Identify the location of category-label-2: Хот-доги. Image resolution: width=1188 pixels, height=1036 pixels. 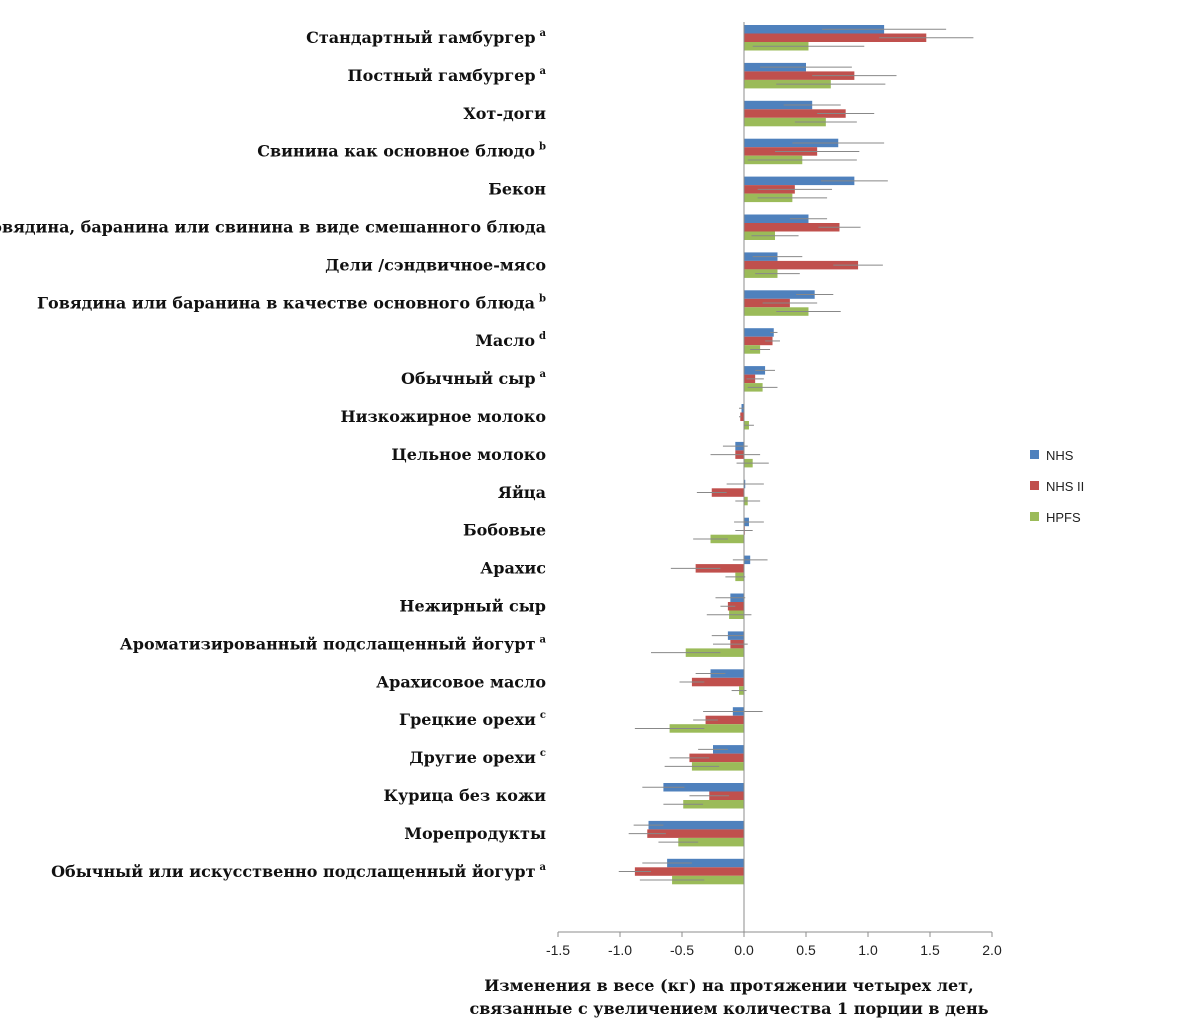
(504, 113).